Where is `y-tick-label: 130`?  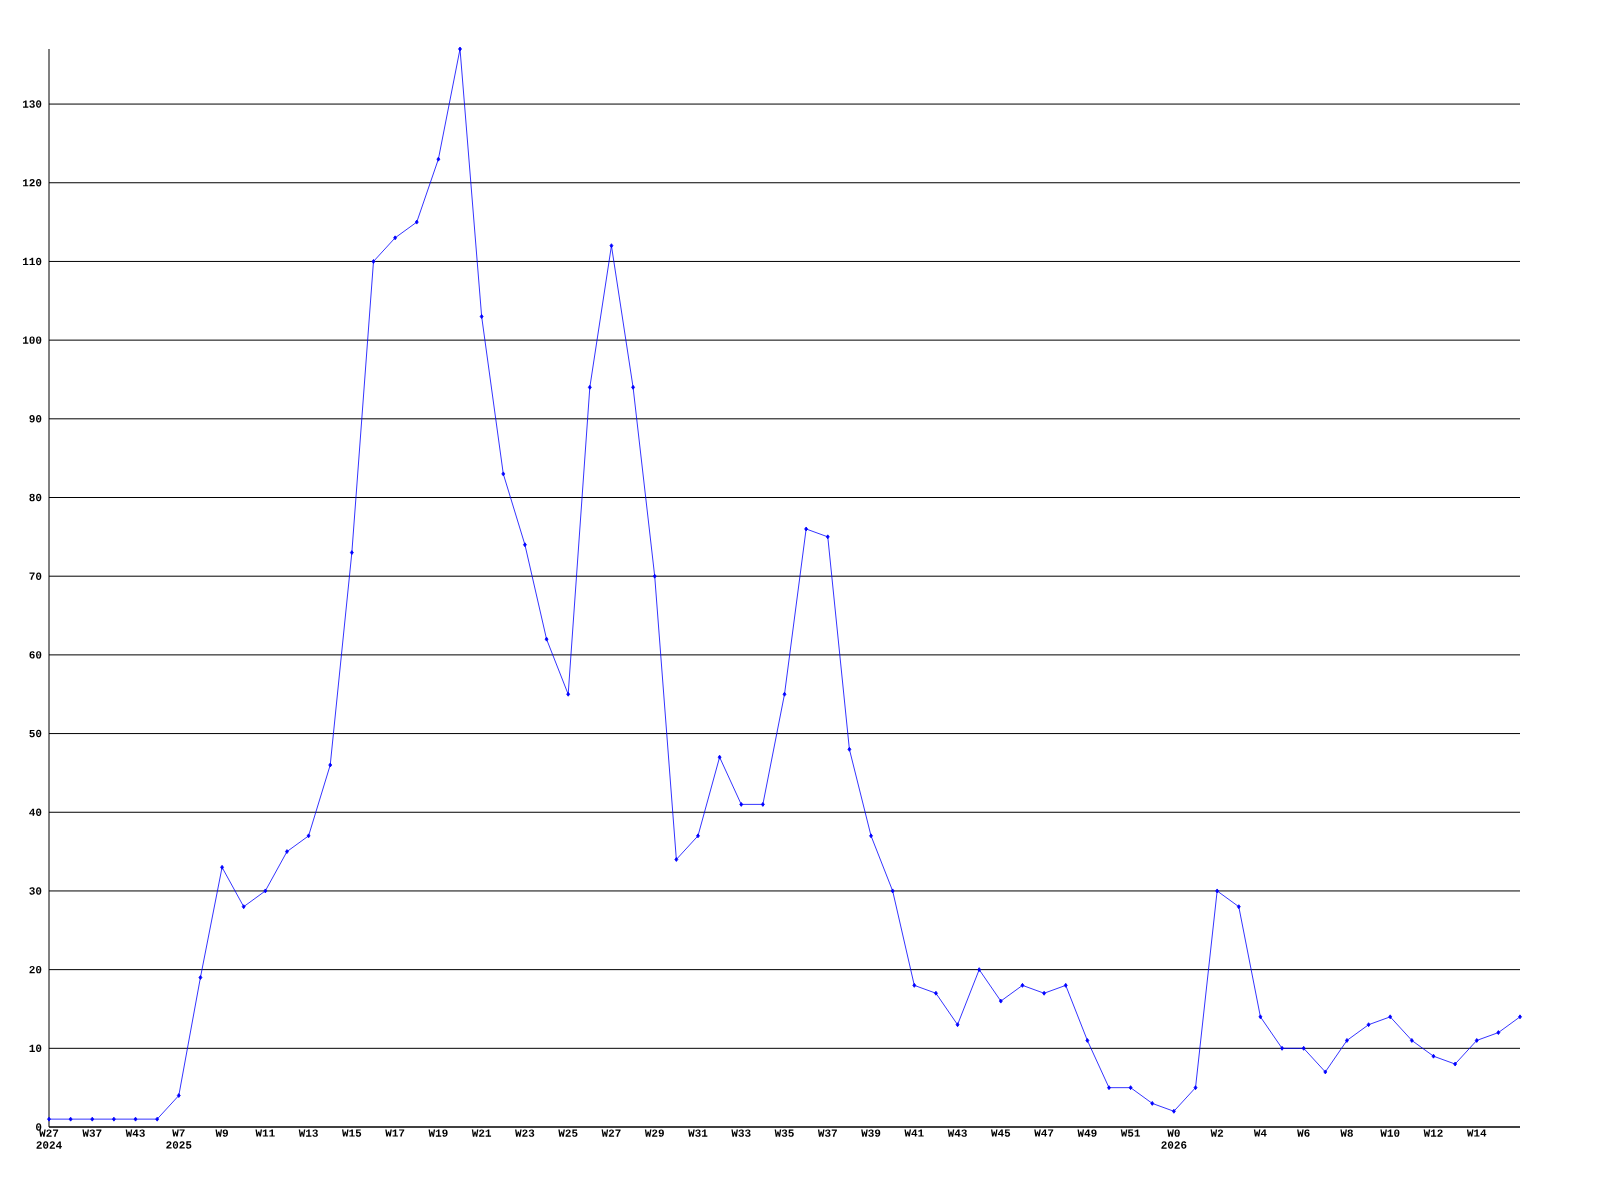
y-tick-label: 130 is located at coordinates (32, 104).